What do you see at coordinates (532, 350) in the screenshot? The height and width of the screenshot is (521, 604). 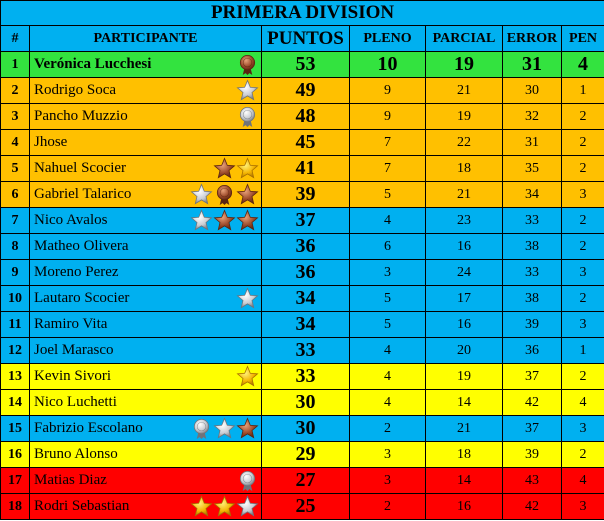 I see `error-cell: 36` at bounding box center [532, 350].